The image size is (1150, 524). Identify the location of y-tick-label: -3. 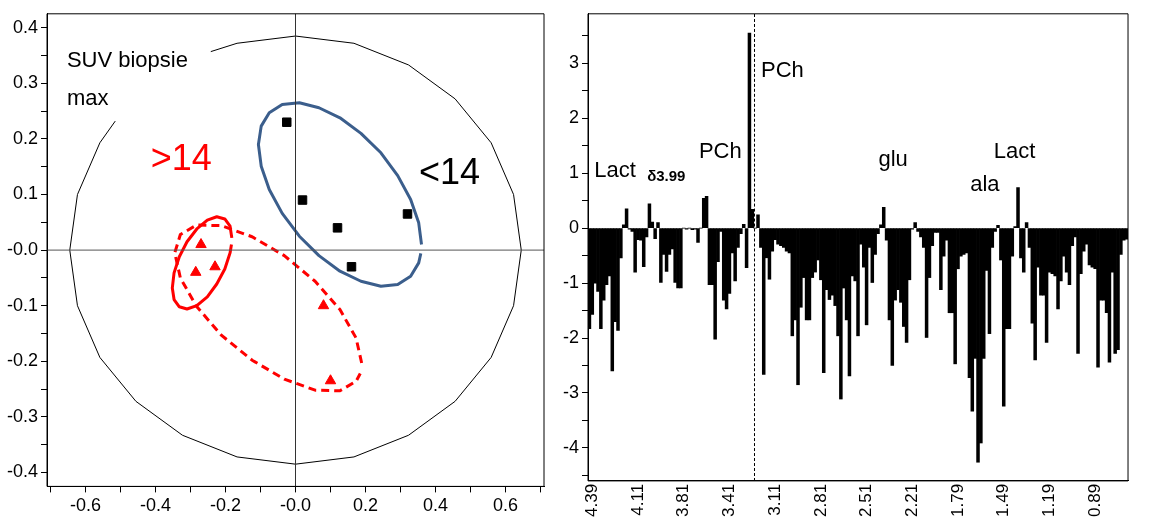
(570, 391).